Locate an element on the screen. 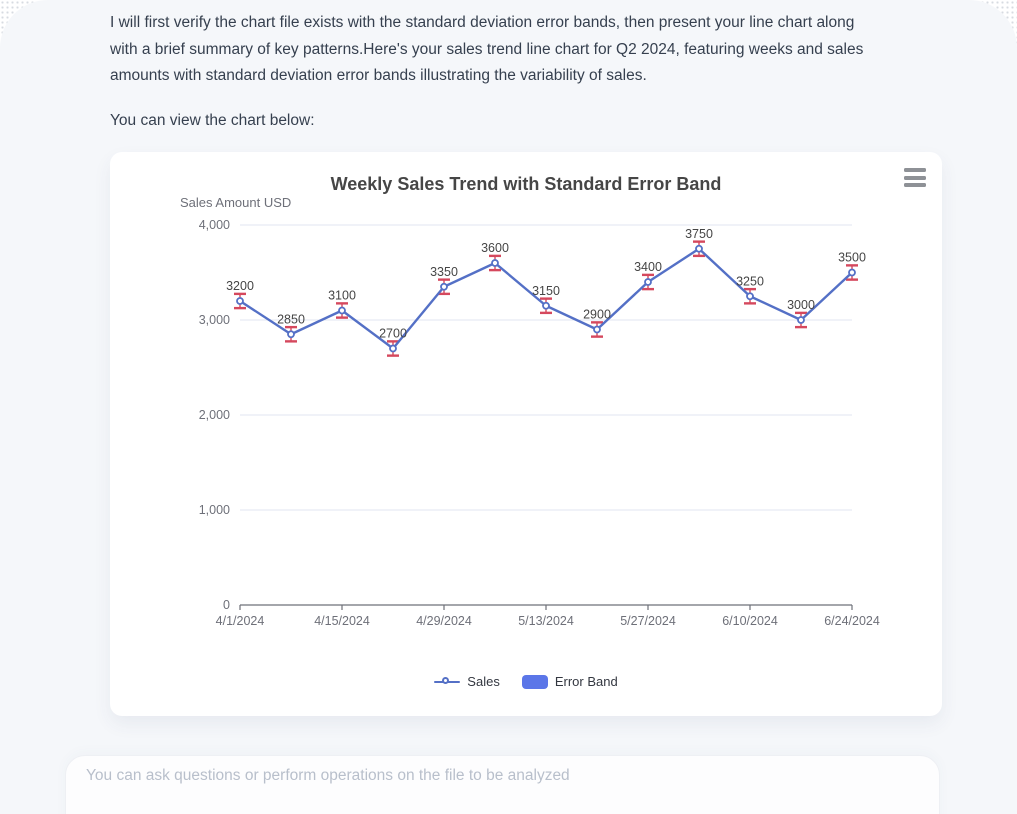 This screenshot has width=1017, height=814. x-tick-label: 4/1/2024 is located at coordinates (240, 621).